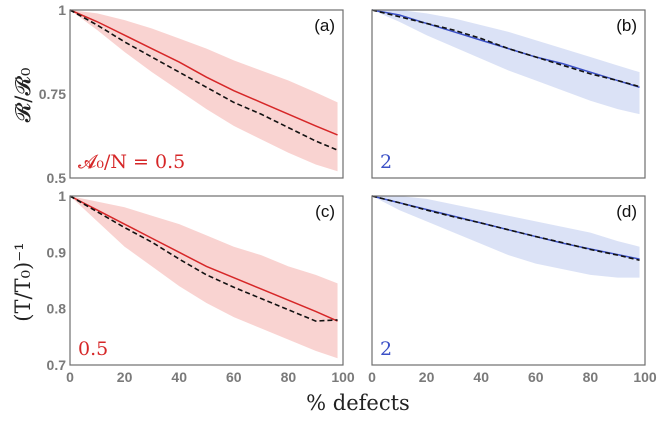 This screenshot has width=663, height=424. I want to click on y-axis-label-bottom: (T/T₀)⁻¹, so click(23, 281).